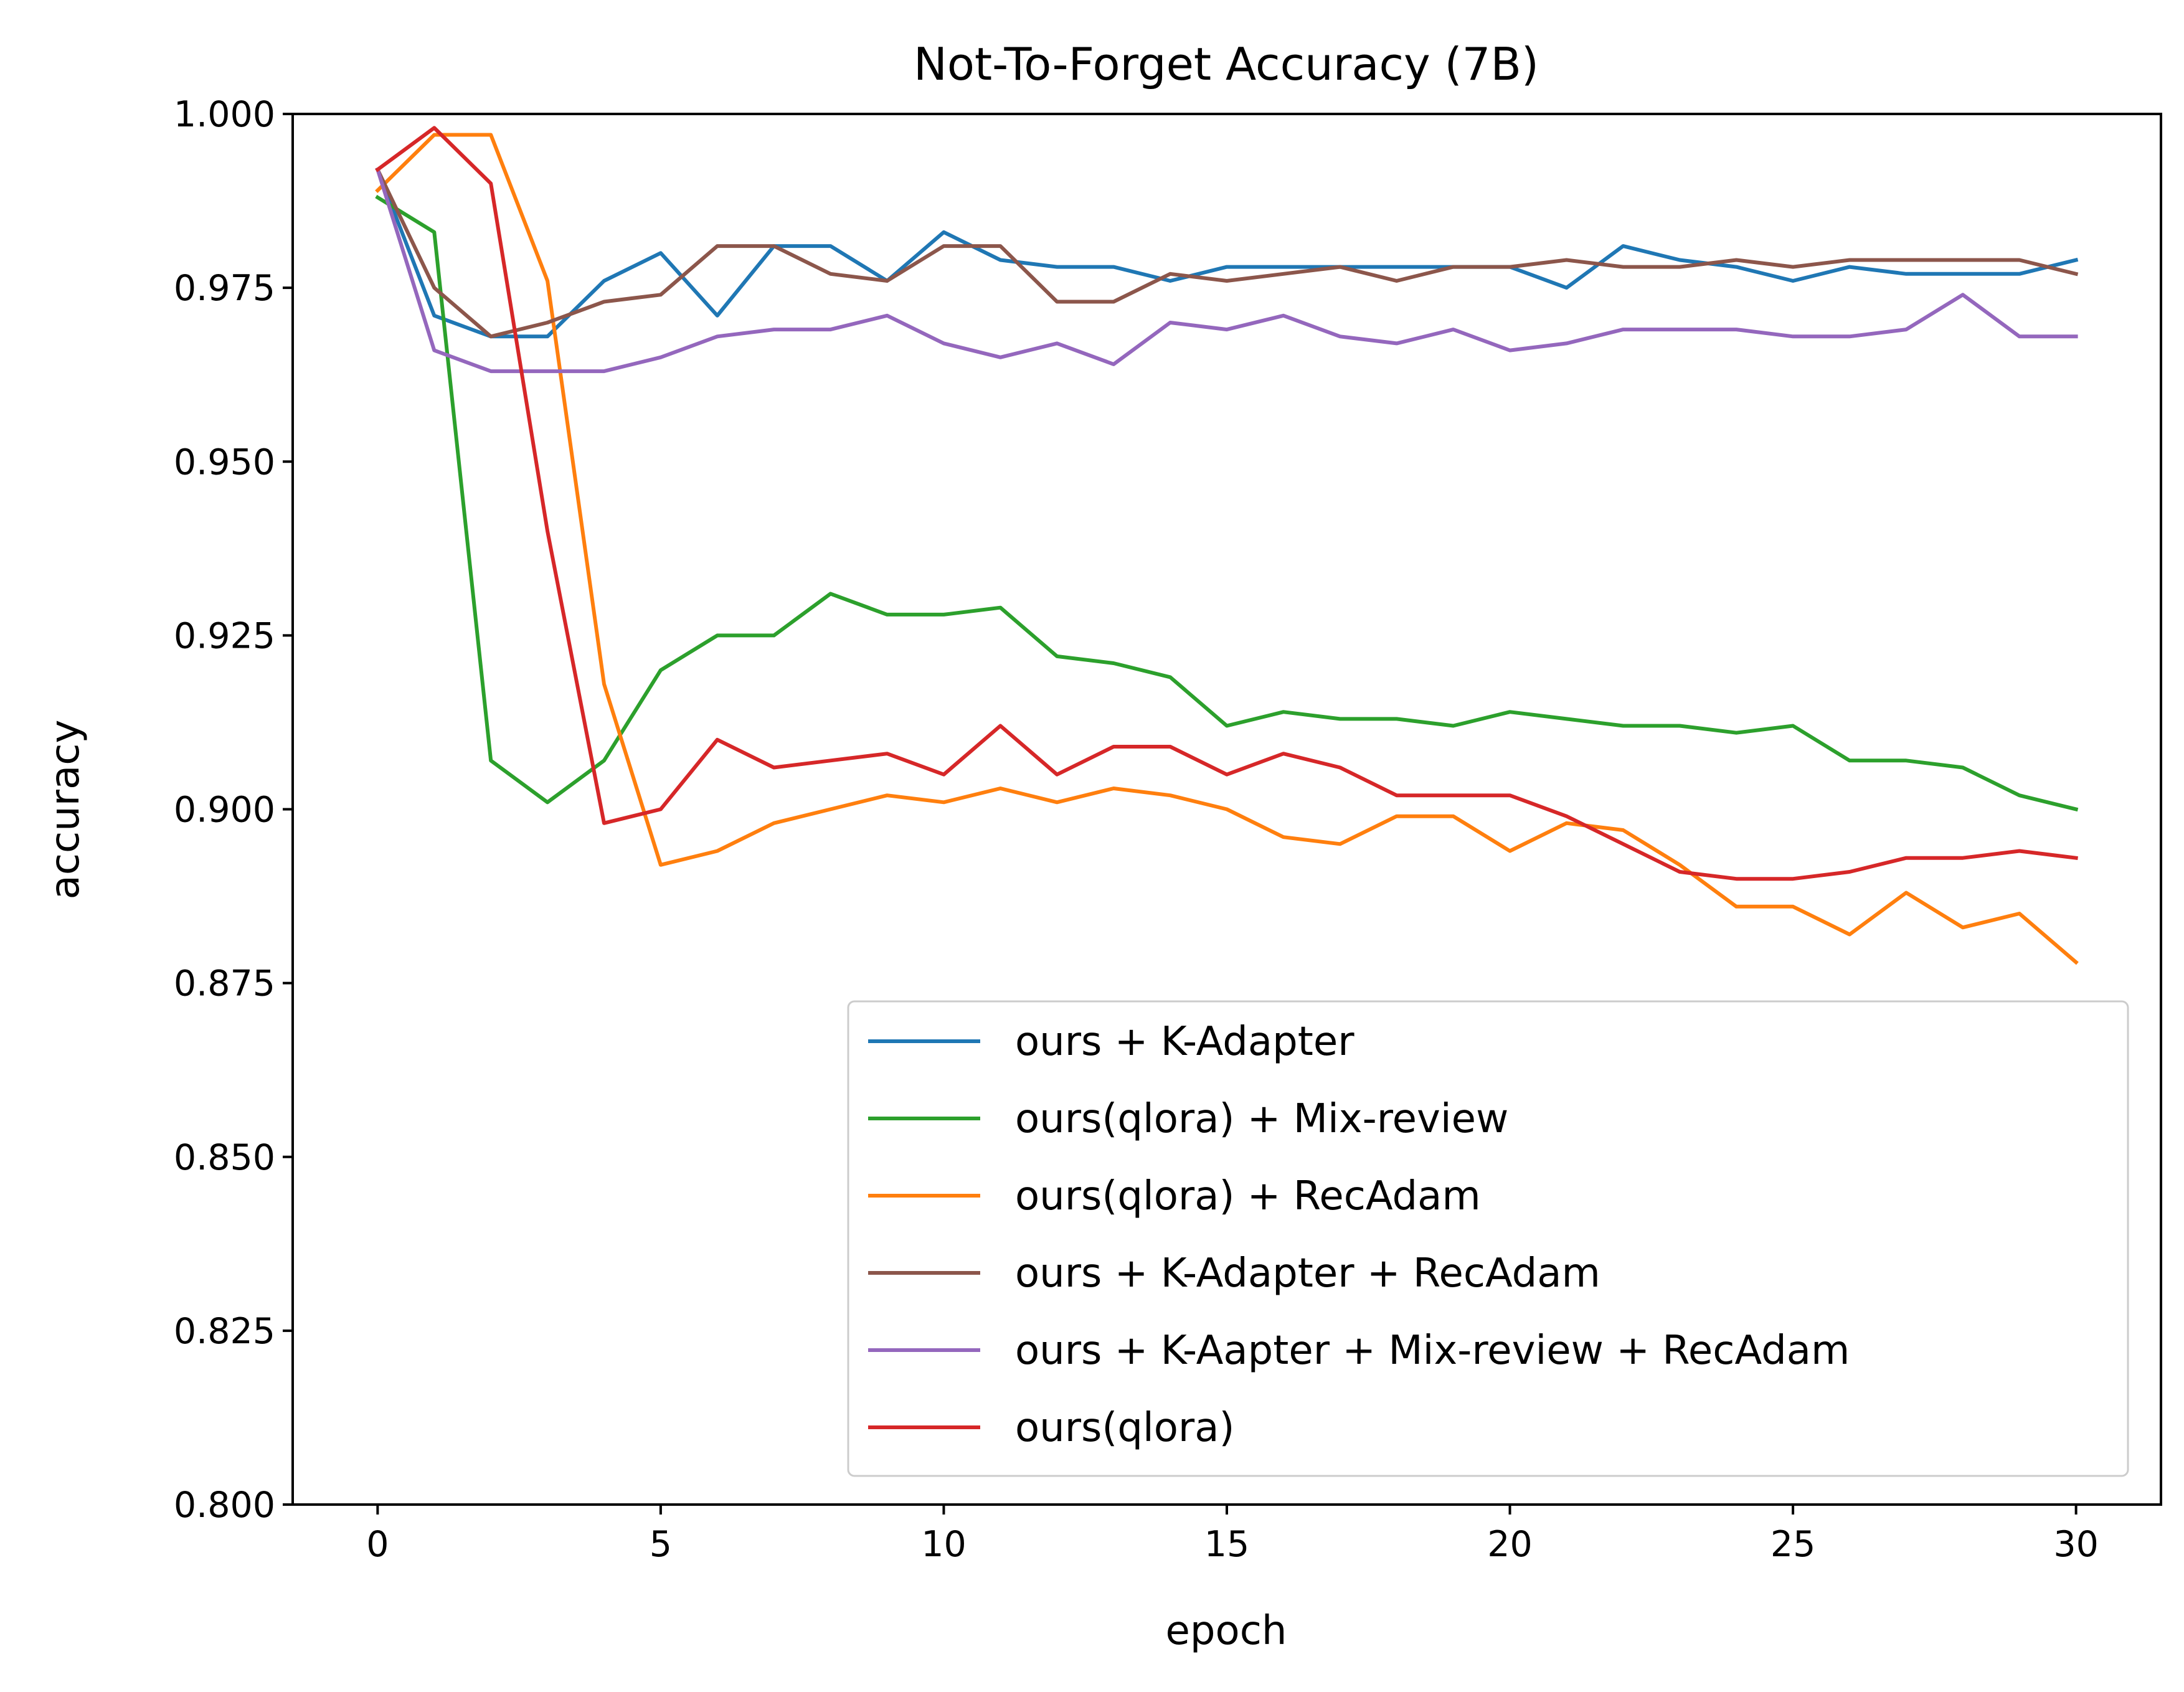 The height and width of the screenshot is (1692, 2184). Describe the element at coordinates (1248, 1196) in the screenshot. I see `legend-label: ours(qlora) + RecAdam` at that location.